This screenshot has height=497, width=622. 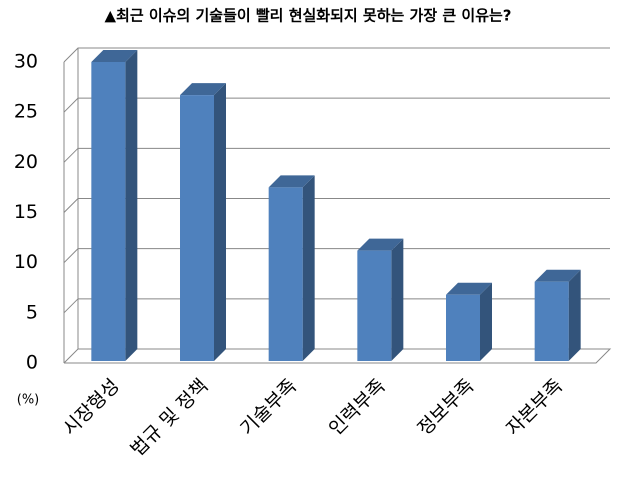 What do you see at coordinates (26, 62) in the screenshot?
I see `y-tick-label: 30` at bounding box center [26, 62].